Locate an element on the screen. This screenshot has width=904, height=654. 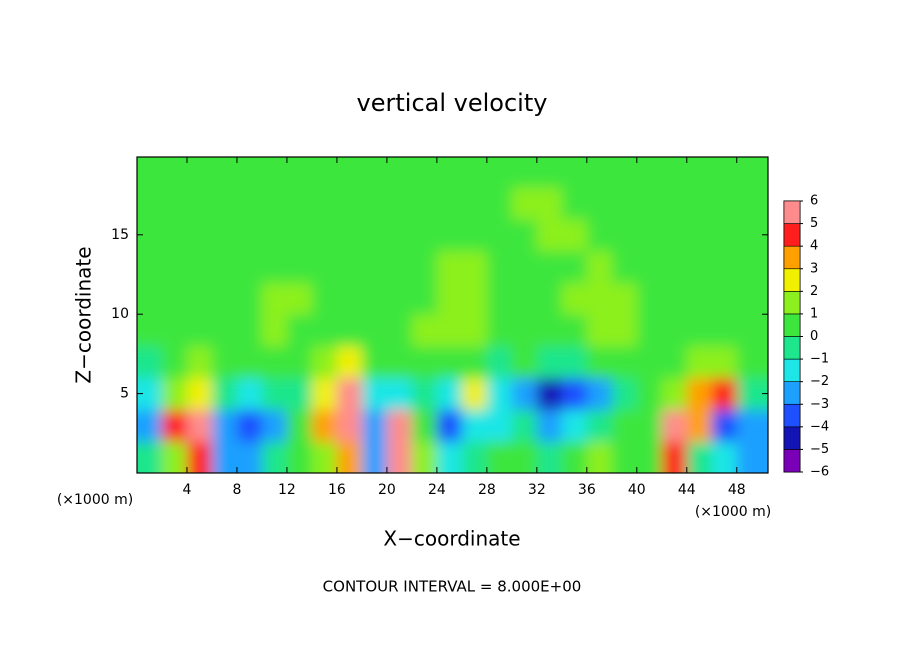
colorbar-label: 6 is located at coordinates (814, 201).